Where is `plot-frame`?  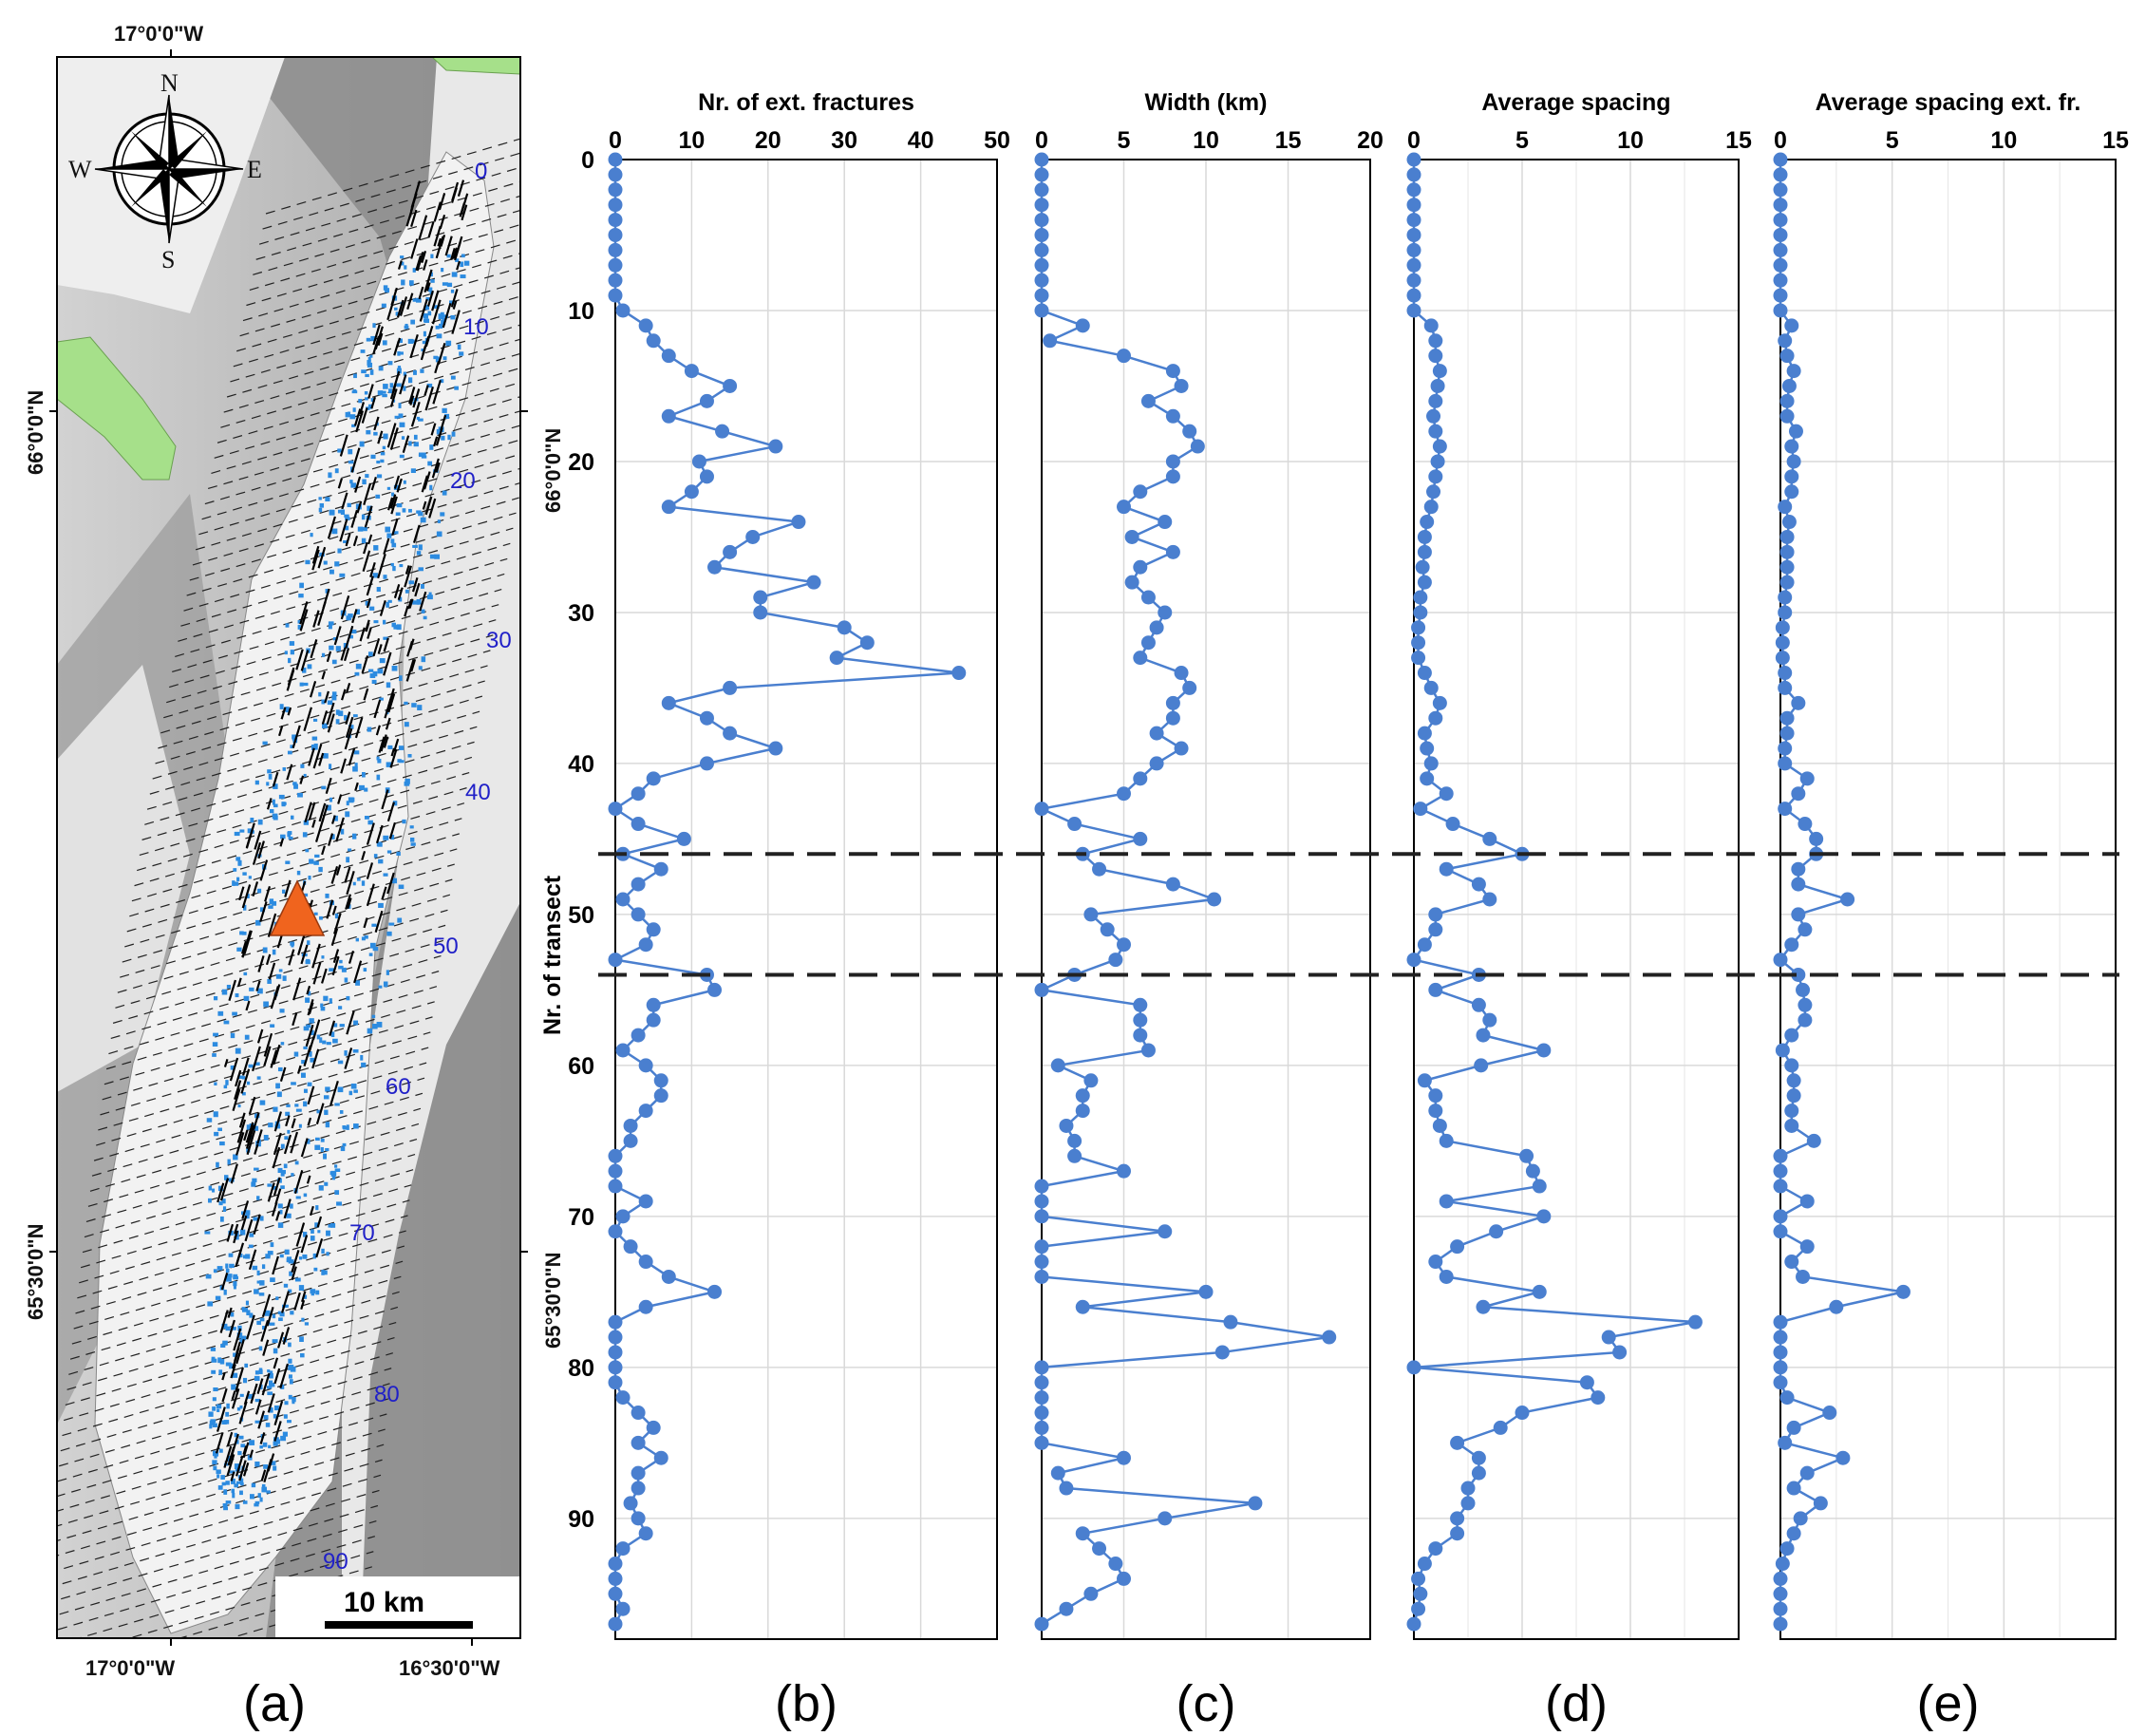
plot-frame is located at coordinates (1206, 899).